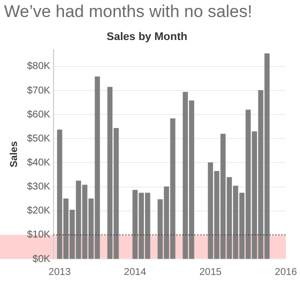 This screenshot has height=283, width=300. Describe the element at coordinates (38, 114) in the screenshot. I see `y-tick-label: $60K` at that location.